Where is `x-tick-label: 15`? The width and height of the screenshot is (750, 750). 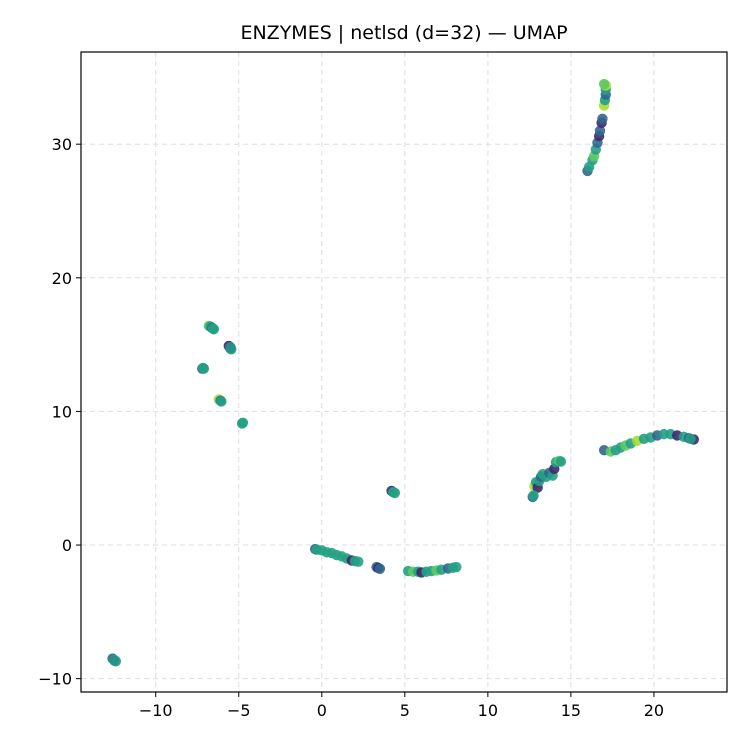
x-tick-label: 15 is located at coordinates (571, 710).